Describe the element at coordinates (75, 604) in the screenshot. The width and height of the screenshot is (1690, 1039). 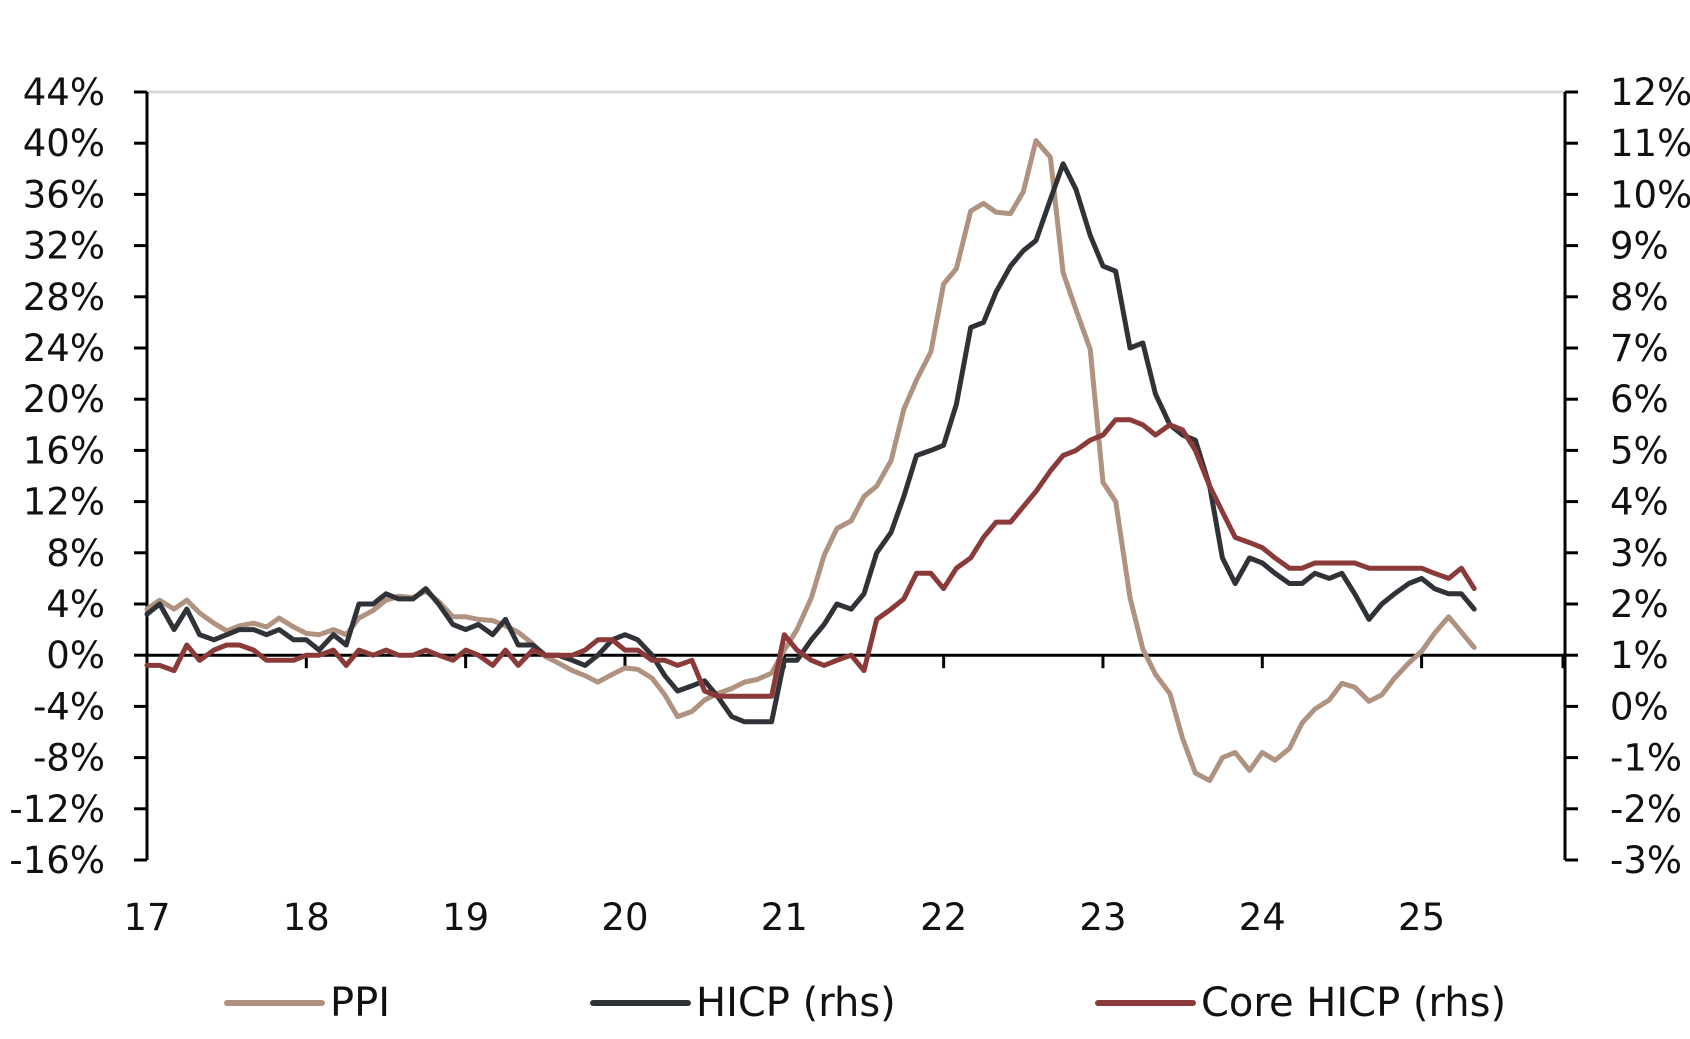
I see `left-y-tick-label: 4%` at that location.